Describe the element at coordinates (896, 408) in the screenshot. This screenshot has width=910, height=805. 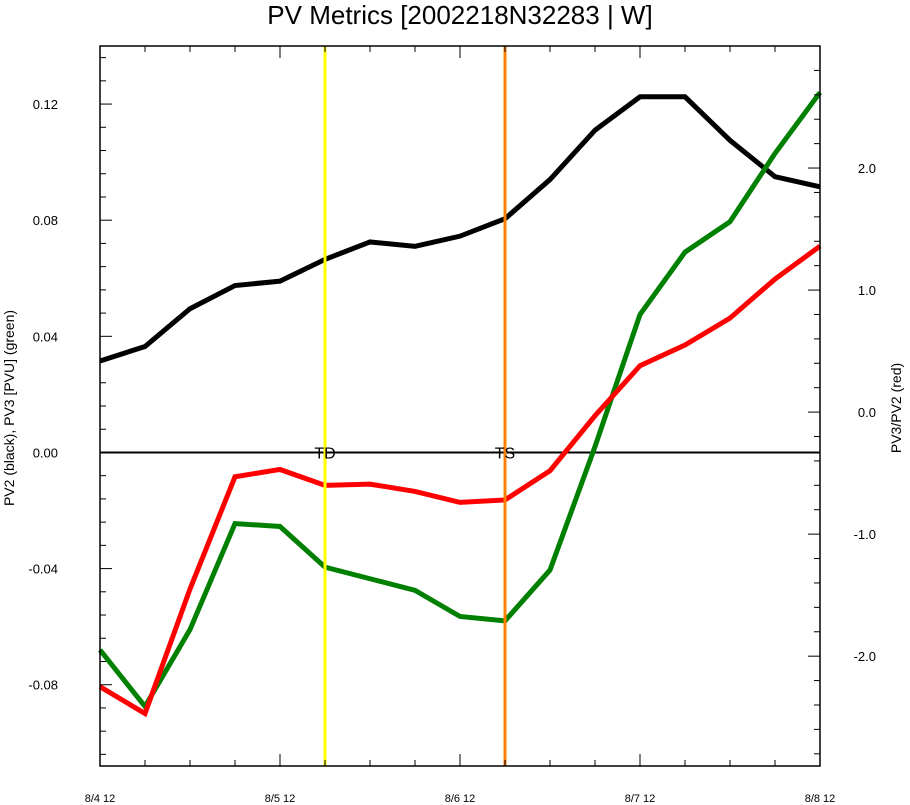
I see `right-y-axis-title: PV3/PV2 (red)` at that location.